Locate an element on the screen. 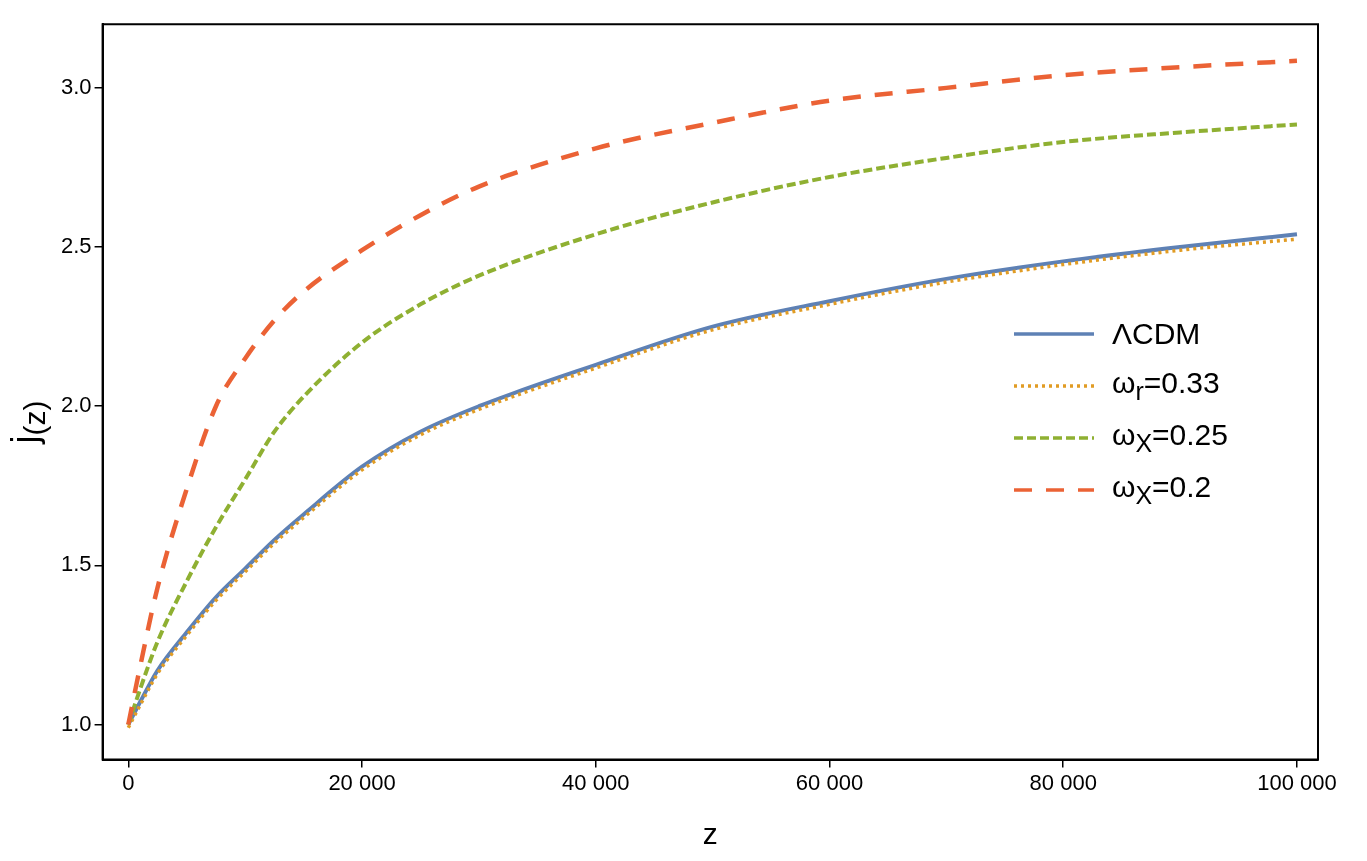  y-tick-label: 2.5 is located at coordinates (76, 246).